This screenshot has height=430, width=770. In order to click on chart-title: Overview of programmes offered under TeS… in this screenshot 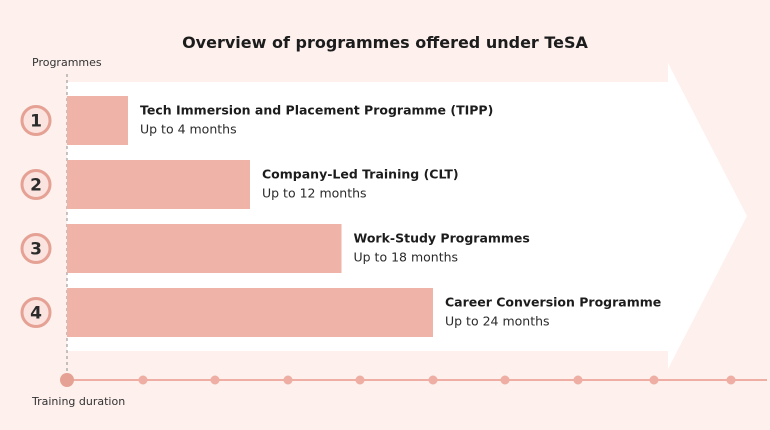, I will do `click(385, 42)`.